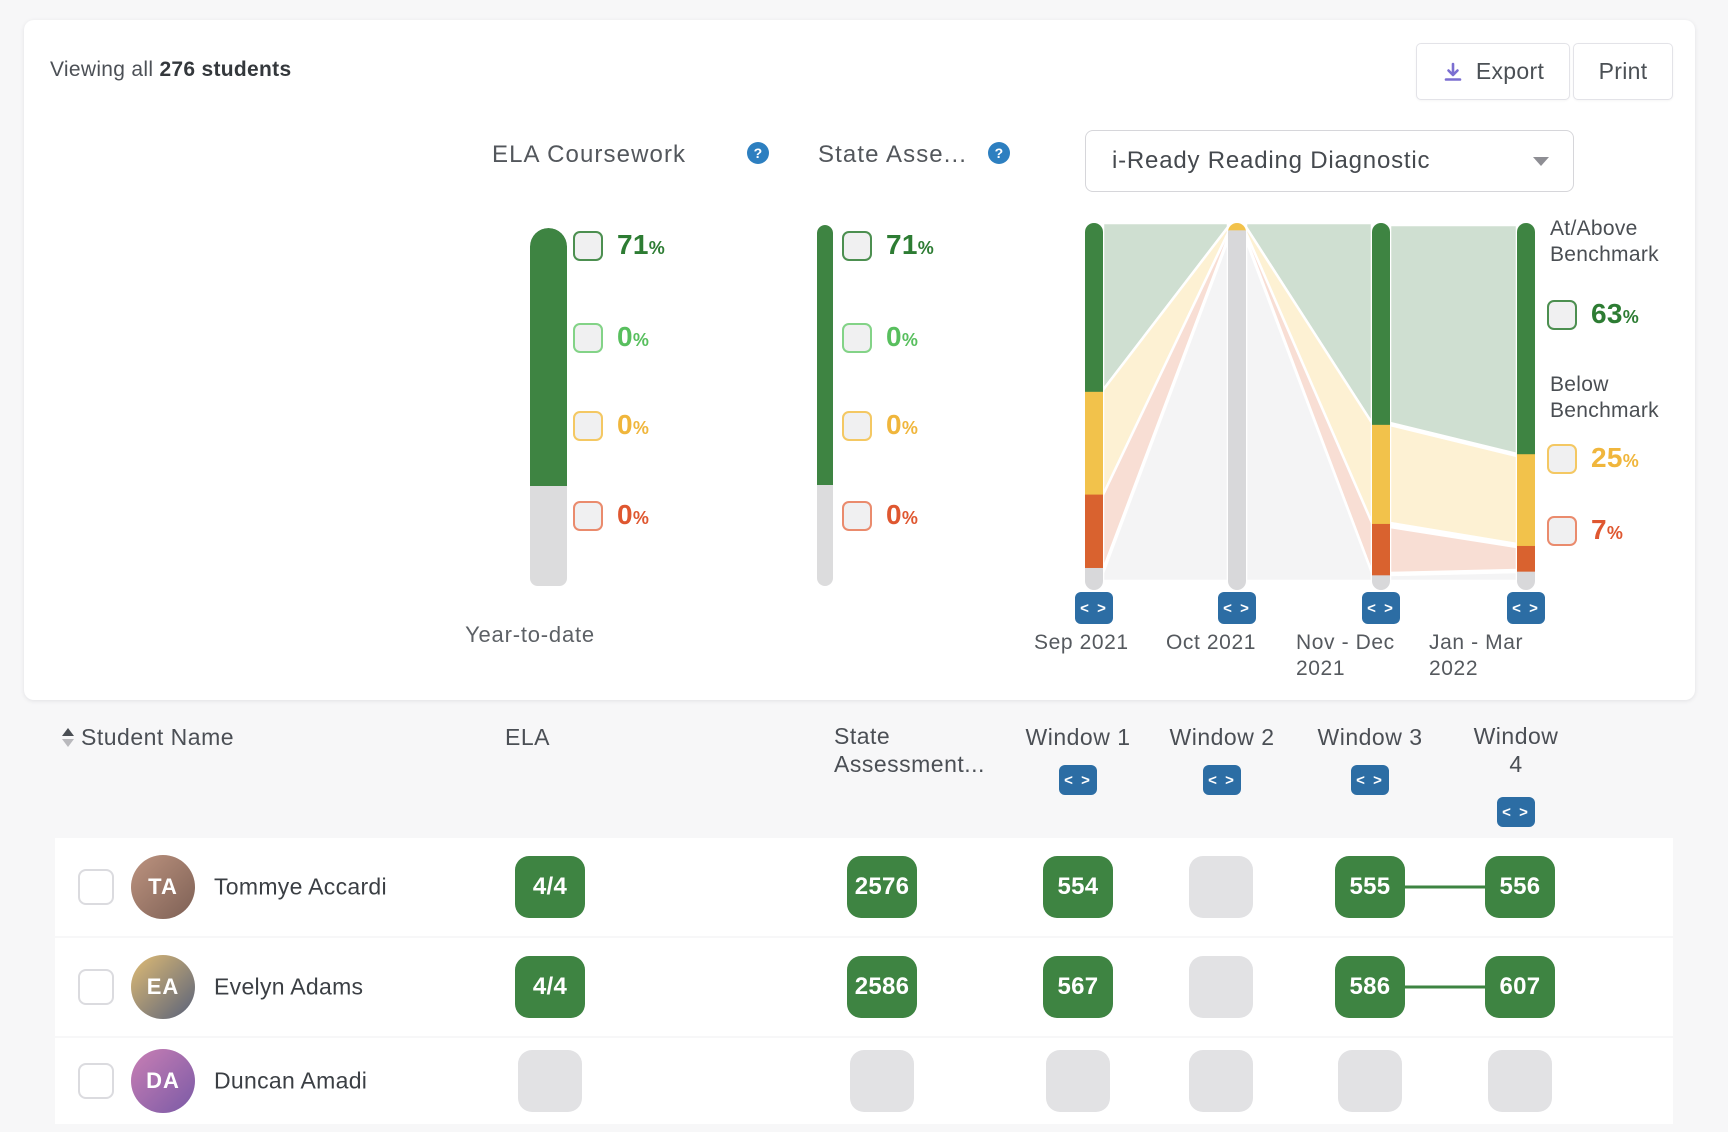  Describe the element at coordinates (148, 737) in the screenshot. I see `student-name-sort-header: Student Name` at that location.